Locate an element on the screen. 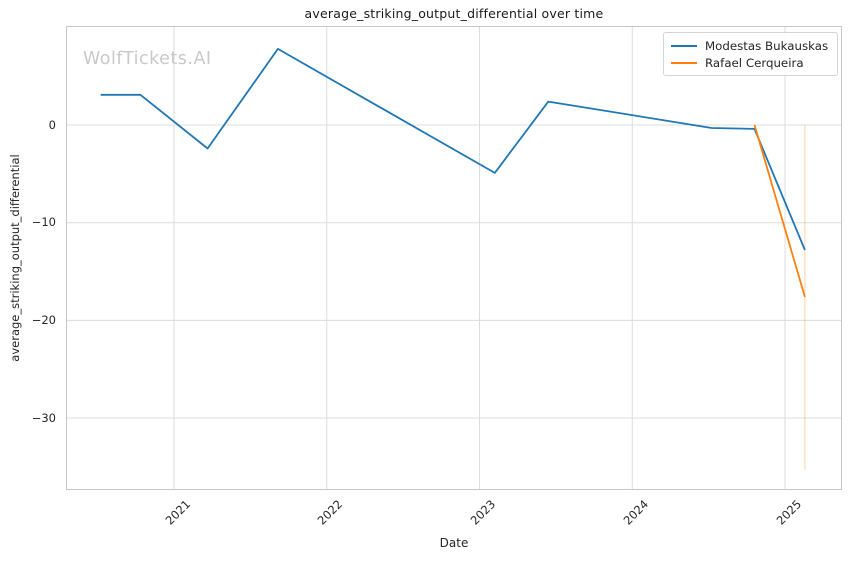  y-tick-label: −30 is located at coordinates (43, 417).